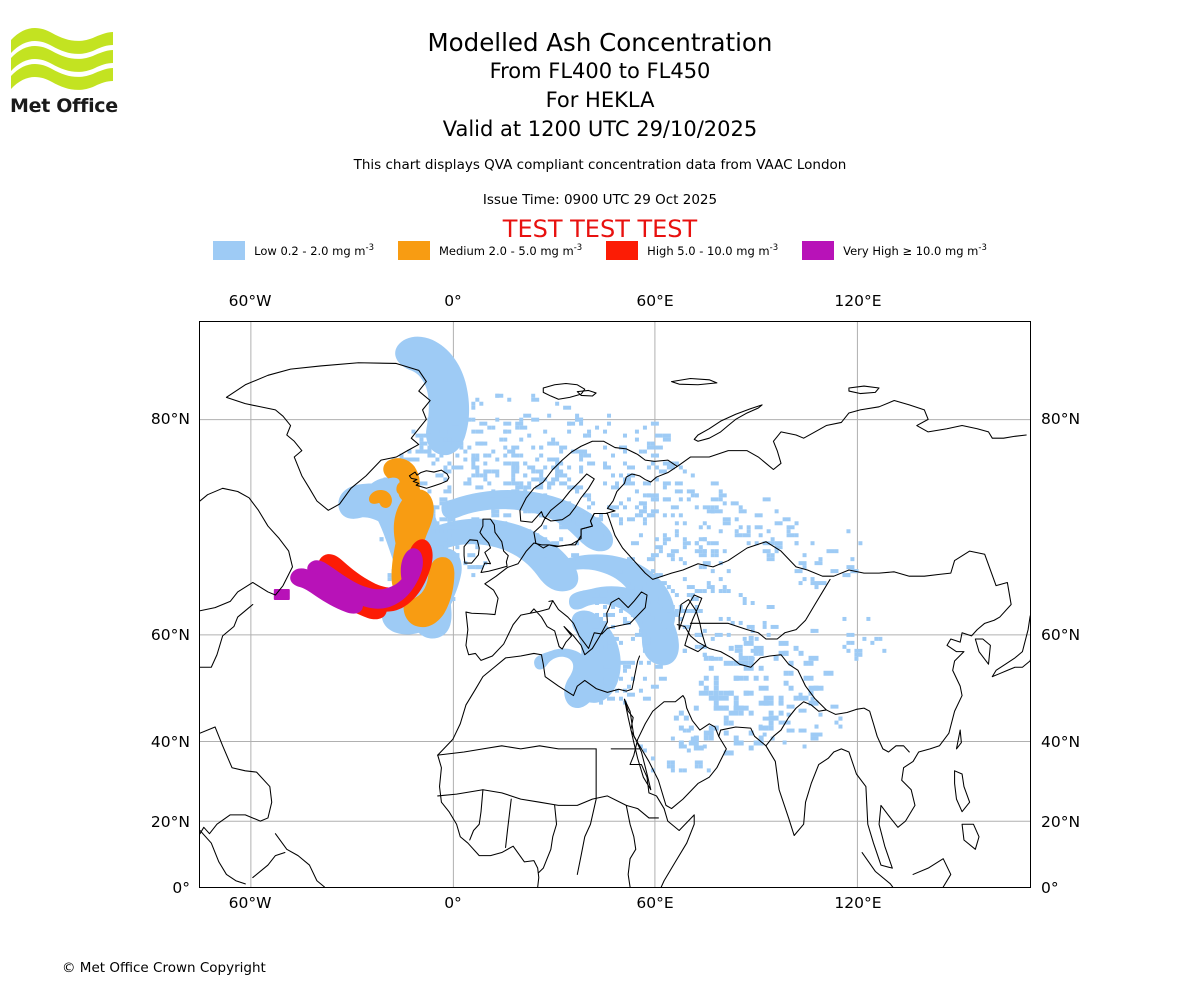 The image size is (1200, 1000). Describe the element at coordinates (600, 100) in the screenshot. I see `volcano-subtitle: For HEKLA` at that location.